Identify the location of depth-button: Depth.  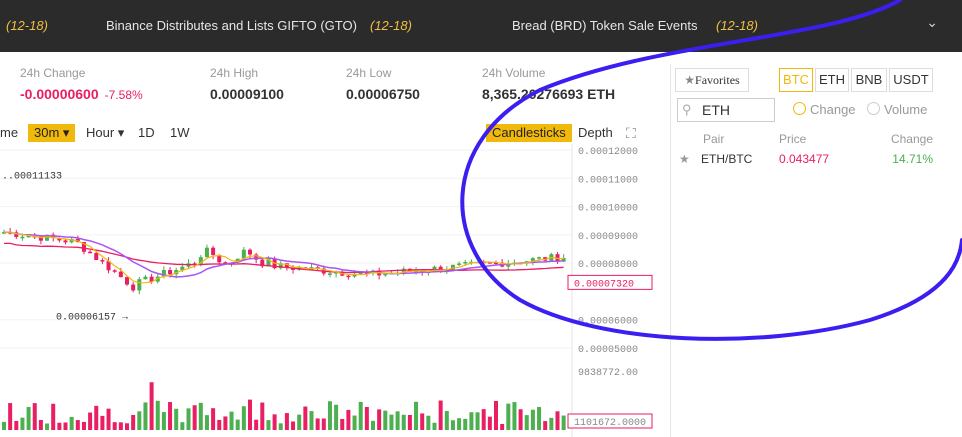
(595, 132).